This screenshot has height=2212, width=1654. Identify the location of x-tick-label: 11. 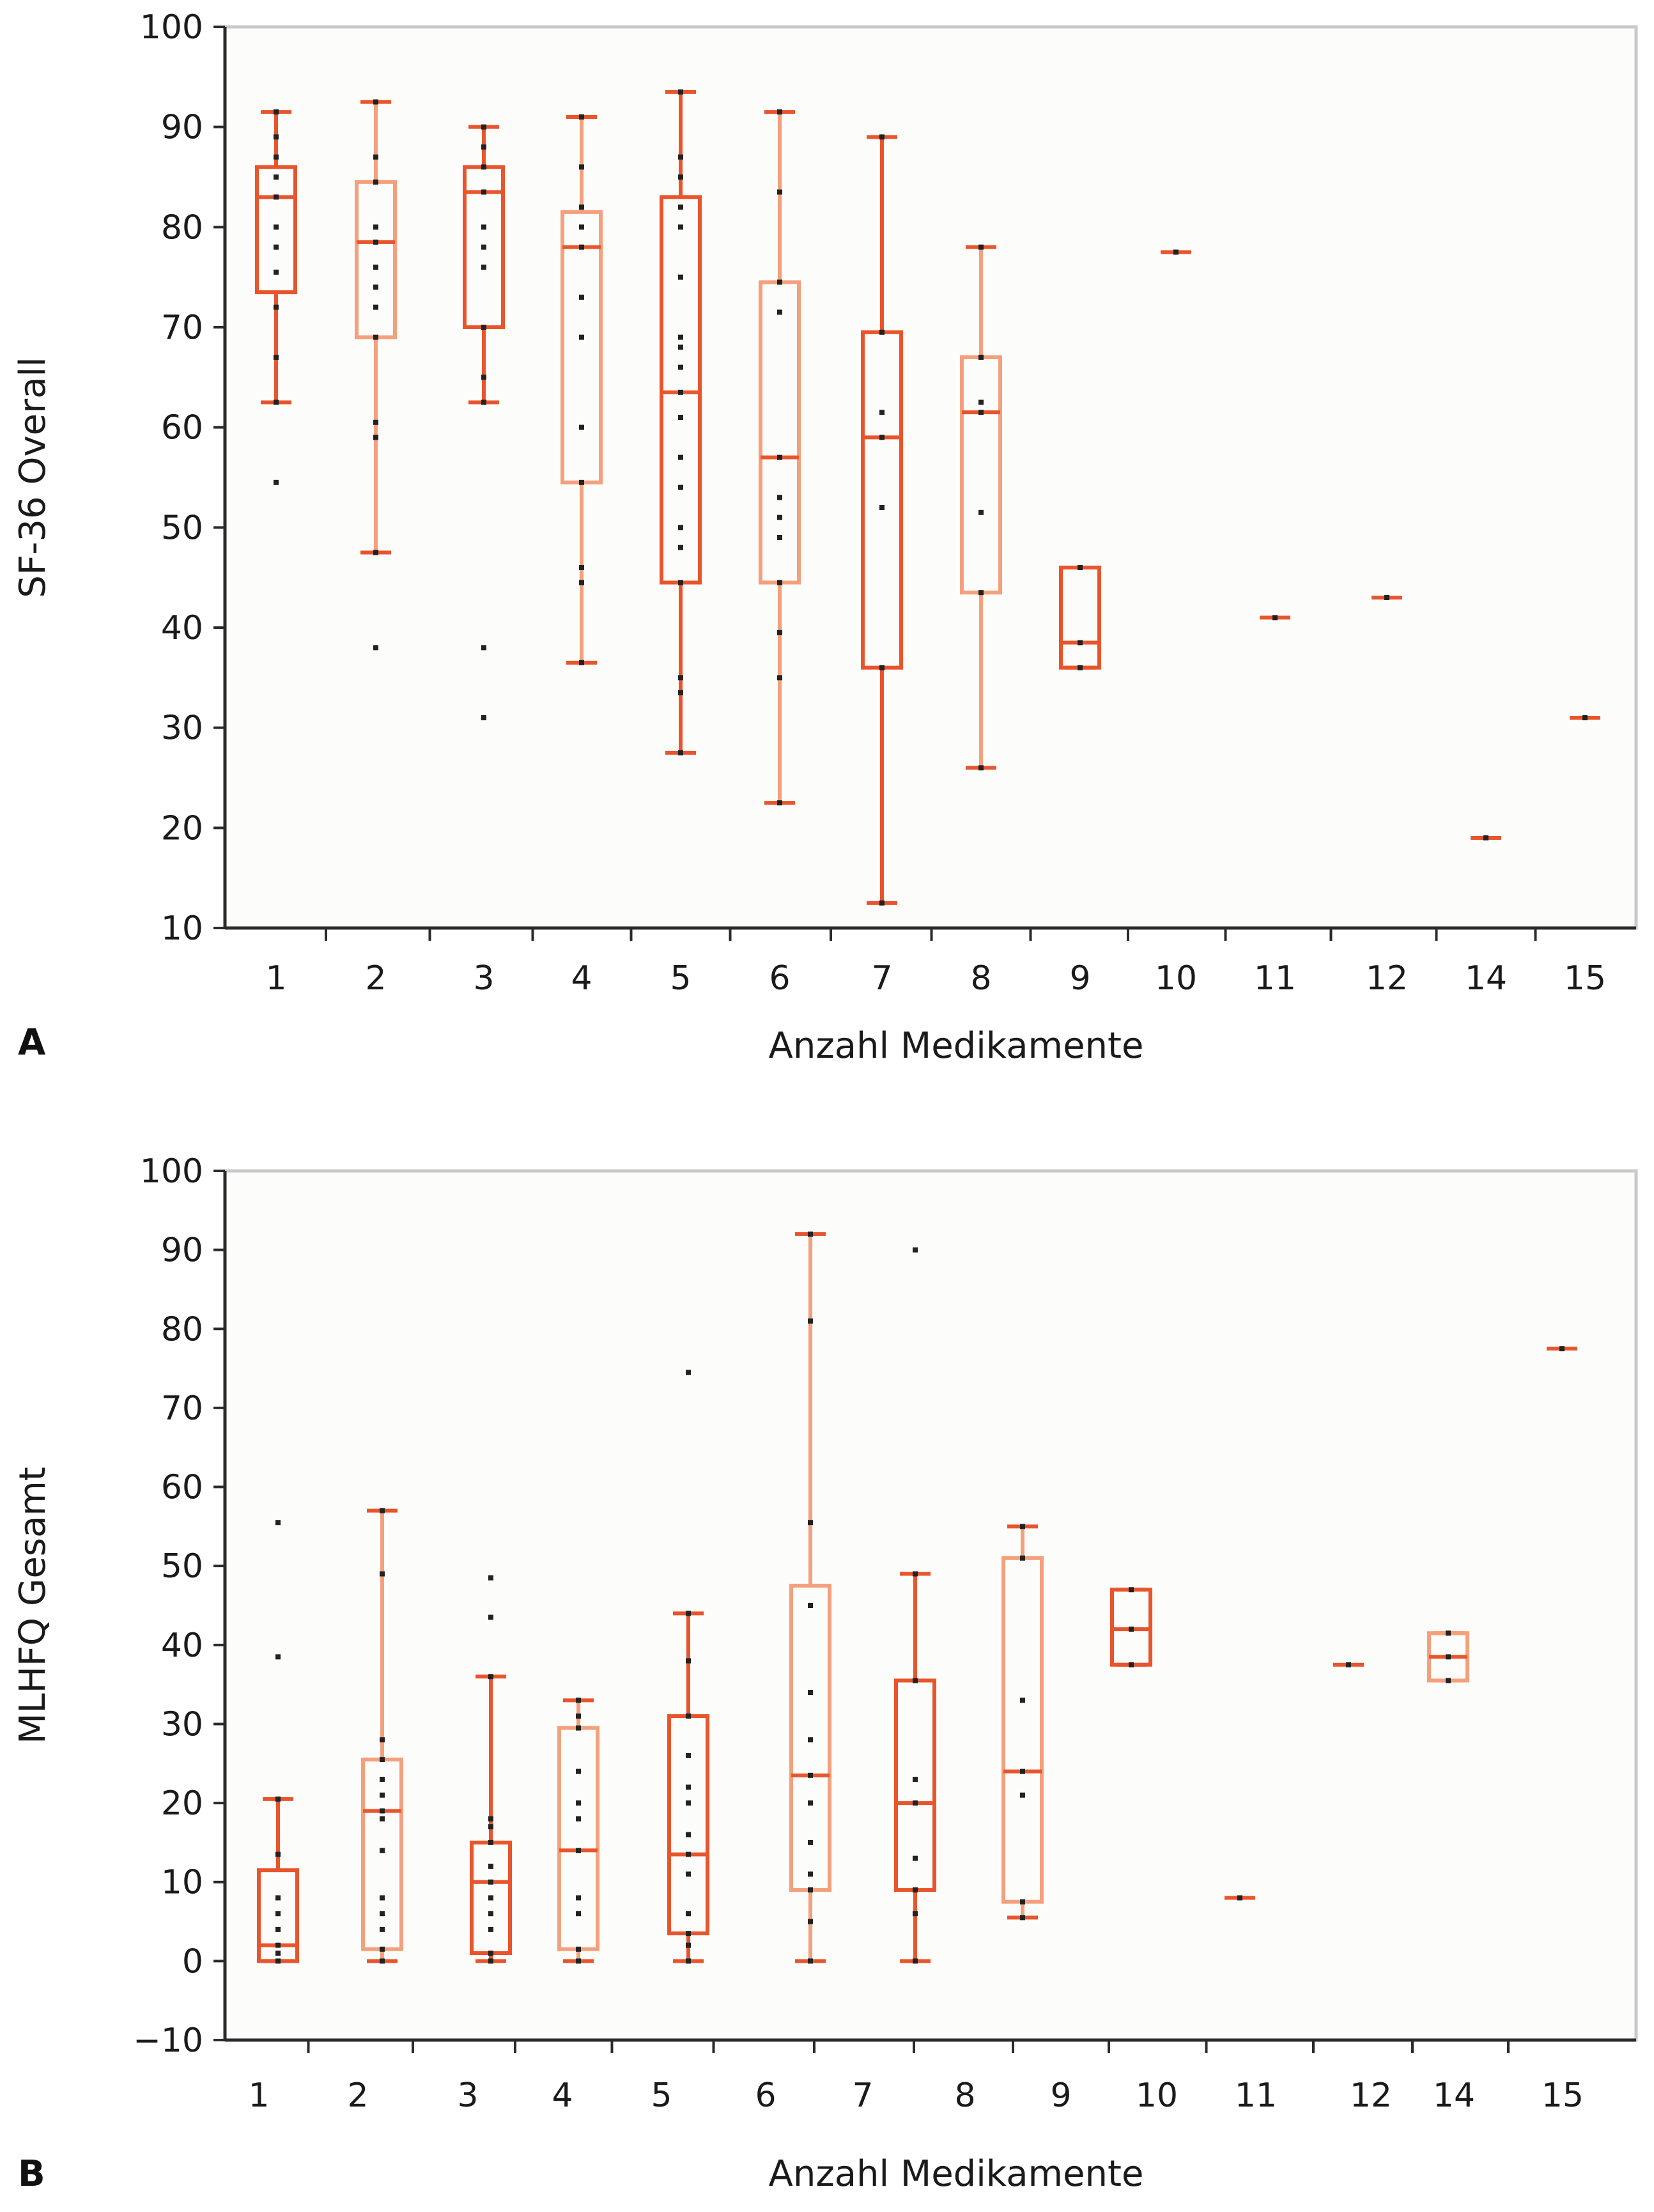
(1256, 2096).